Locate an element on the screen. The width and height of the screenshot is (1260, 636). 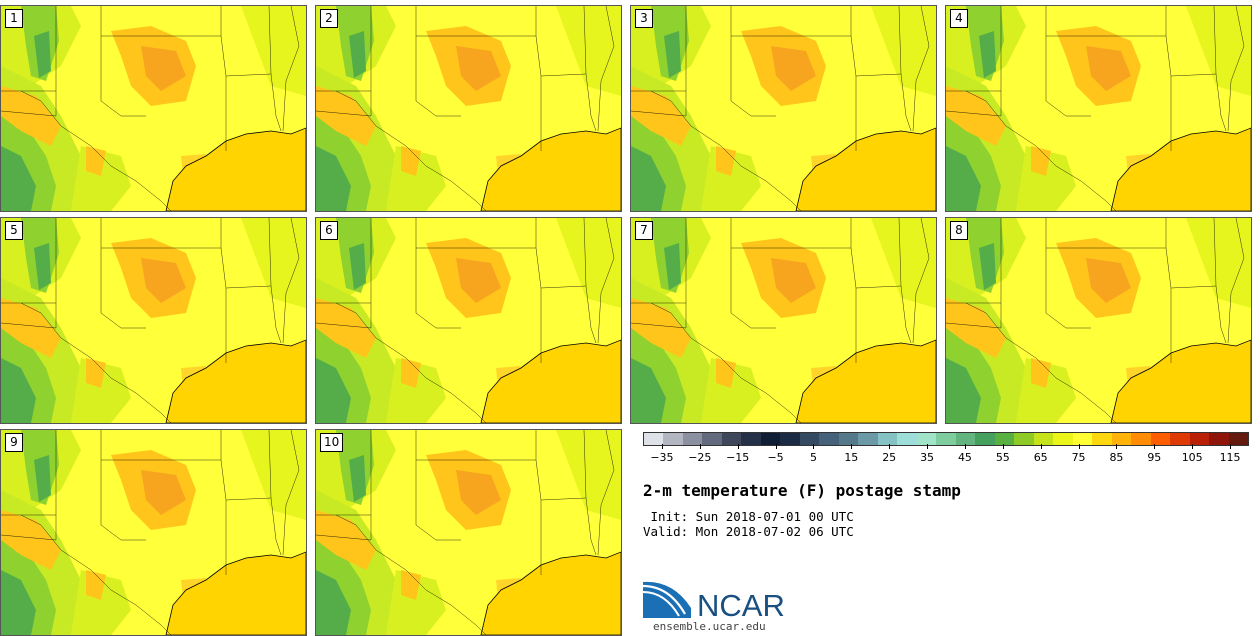
colorbar-tick-label: 55 is located at coordinates (1002, 457).